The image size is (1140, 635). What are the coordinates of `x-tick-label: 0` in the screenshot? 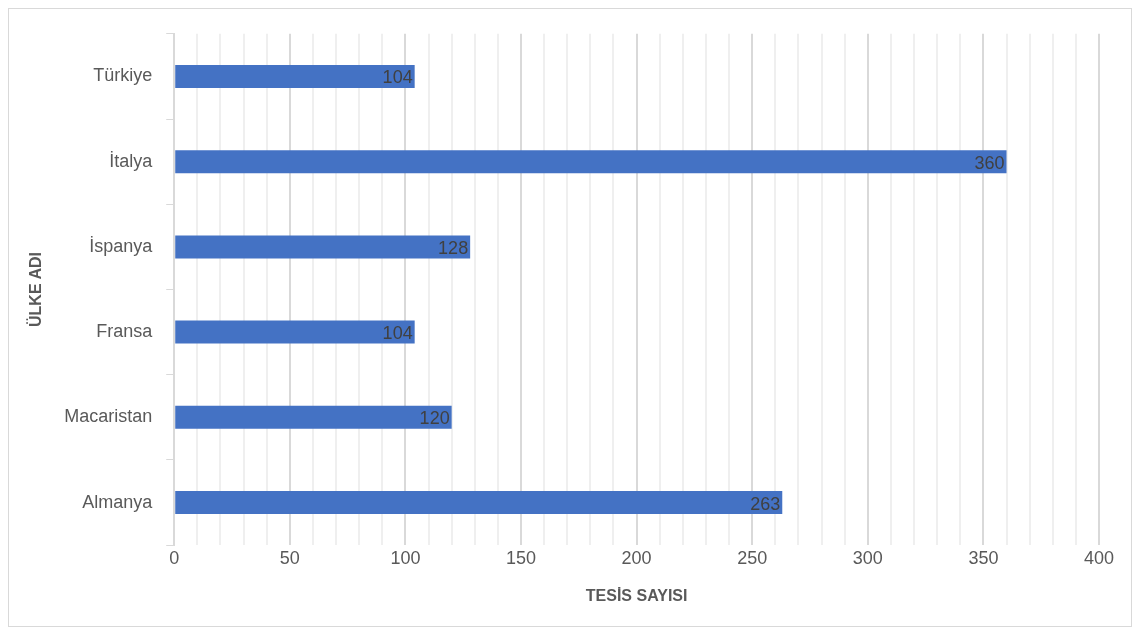 It's located at (174, 557).